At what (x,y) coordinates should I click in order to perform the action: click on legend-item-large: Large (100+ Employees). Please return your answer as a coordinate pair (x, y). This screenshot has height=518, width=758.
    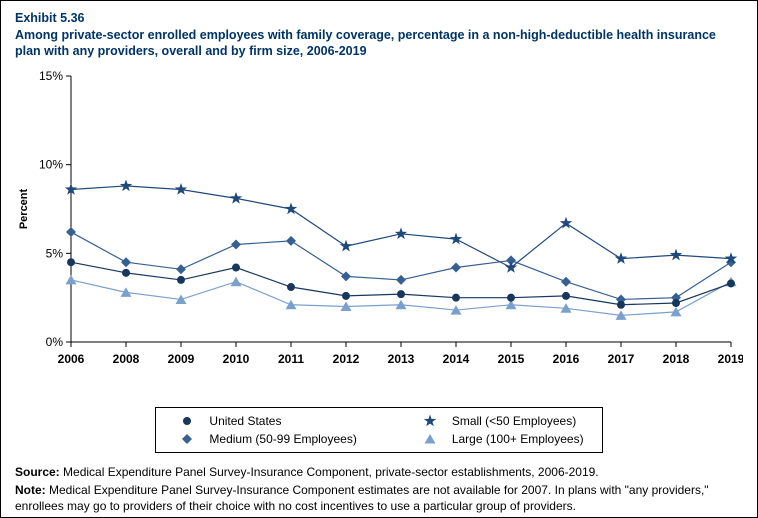
    Looking at the image, I should click on (500, 439).